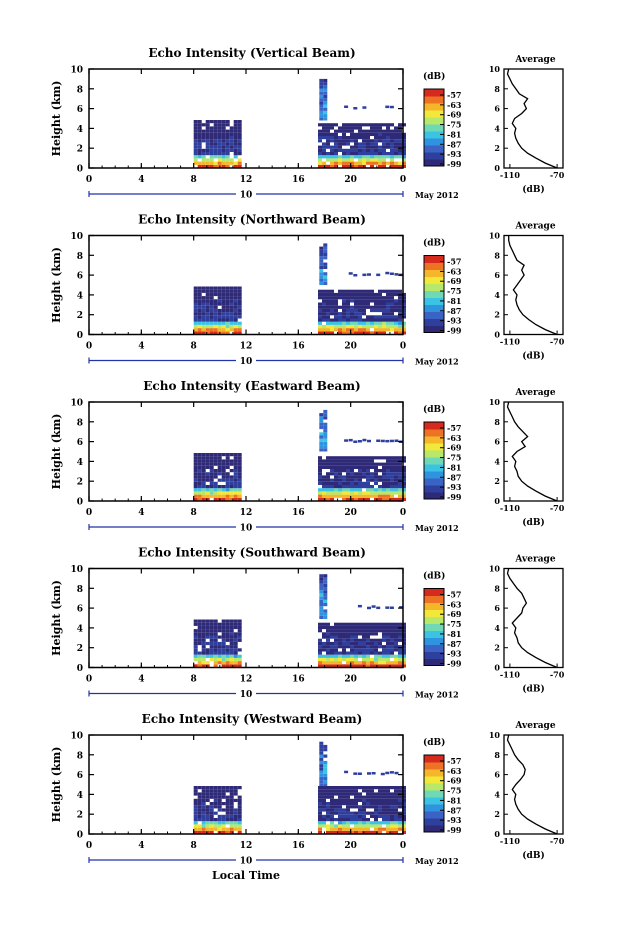 This screenshot has height=929, width=617. What do you see at coordinates (217, 144) in the screenshot?
I see `echo-region` at bounding box center [217, 144].